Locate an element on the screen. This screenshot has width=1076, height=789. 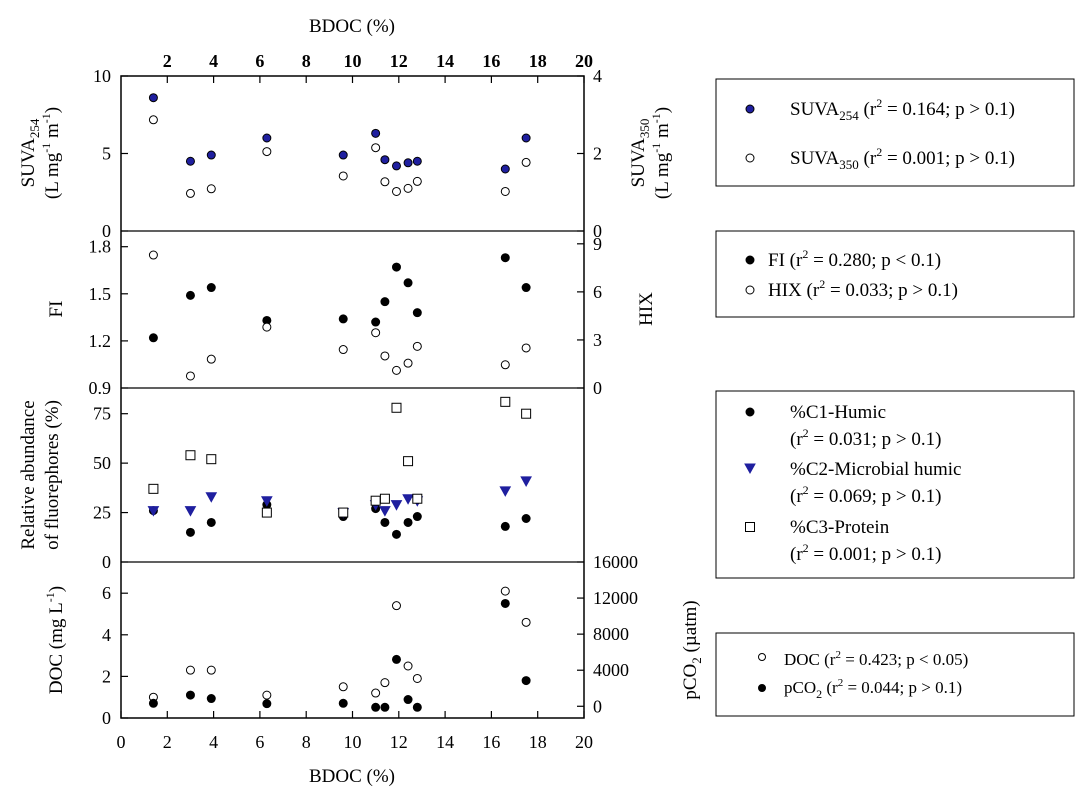
suva254-axis-title: SUVA254 (L mg-1 m-1) is located at coordinates (40, 153).